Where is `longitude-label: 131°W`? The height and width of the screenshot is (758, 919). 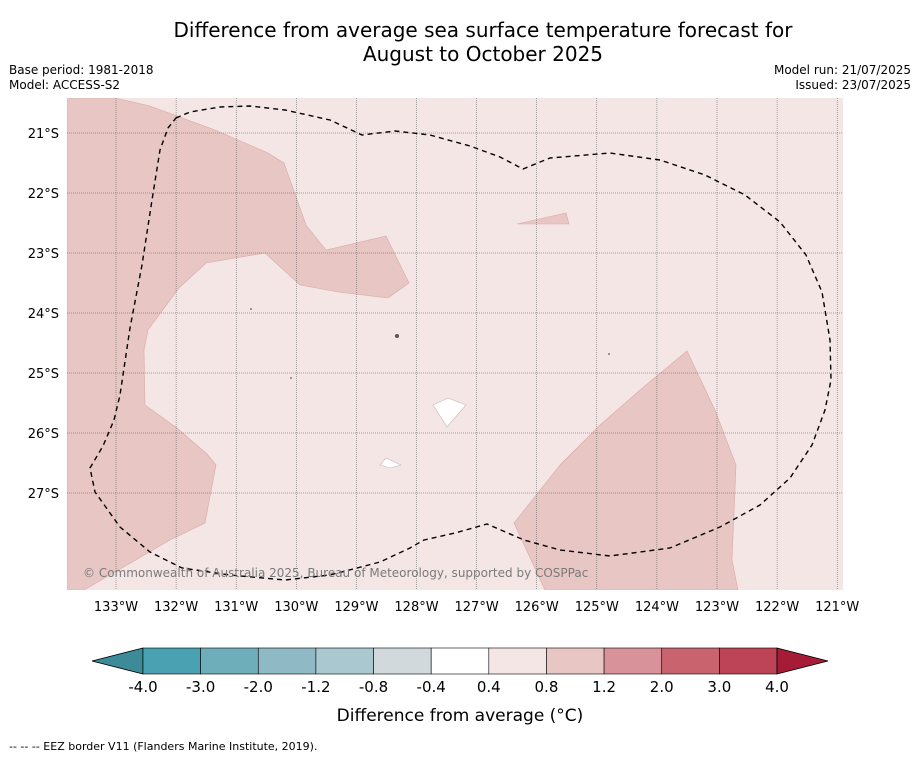
longitude-label: 131°W is located at coordinates (236, 607).